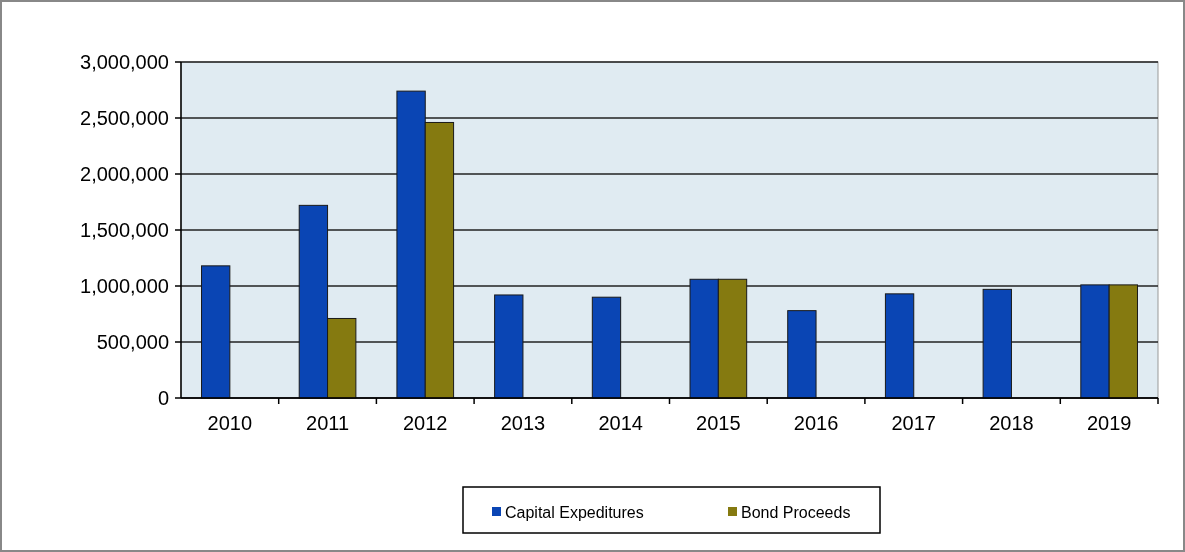 This screenshot has height=552, width=1185. What do you see at coordinates (124, 174) in the screenshot?
I see `y-tick-label: 2,000,000` at bounding box center [124, 174].